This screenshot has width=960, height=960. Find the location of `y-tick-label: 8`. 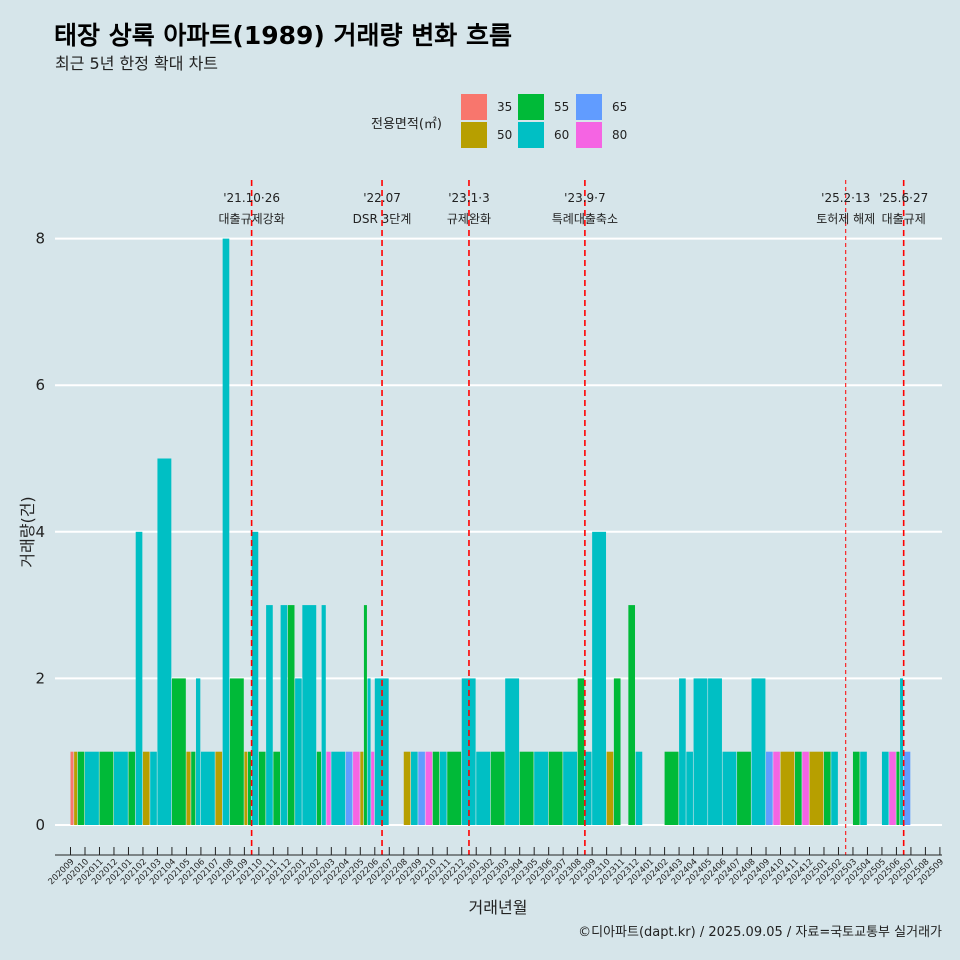

y-tick-label: 8 is located at coordinates (40, 239).